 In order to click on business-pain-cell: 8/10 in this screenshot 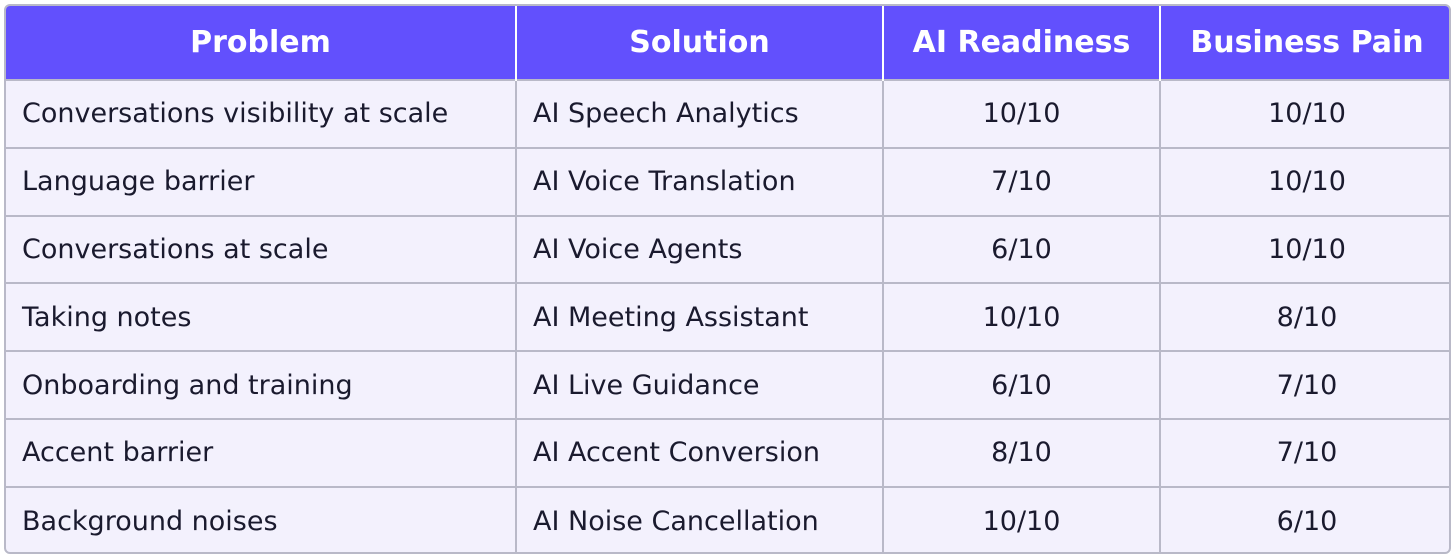, I will do `click(1304, 317)`.